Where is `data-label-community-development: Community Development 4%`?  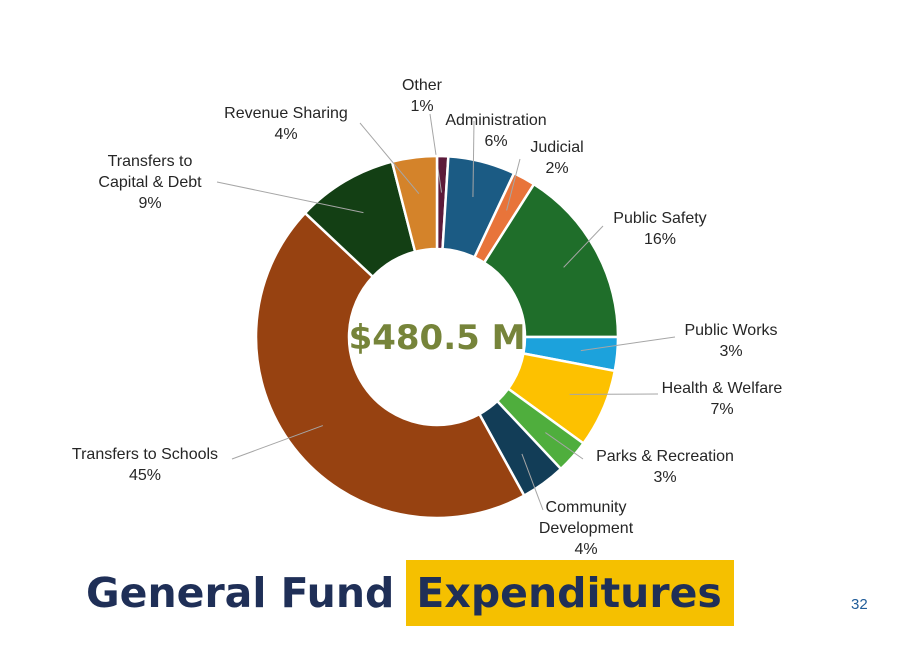
data-label-community-development: Community Development 4% is located at coordinates (586, 528).